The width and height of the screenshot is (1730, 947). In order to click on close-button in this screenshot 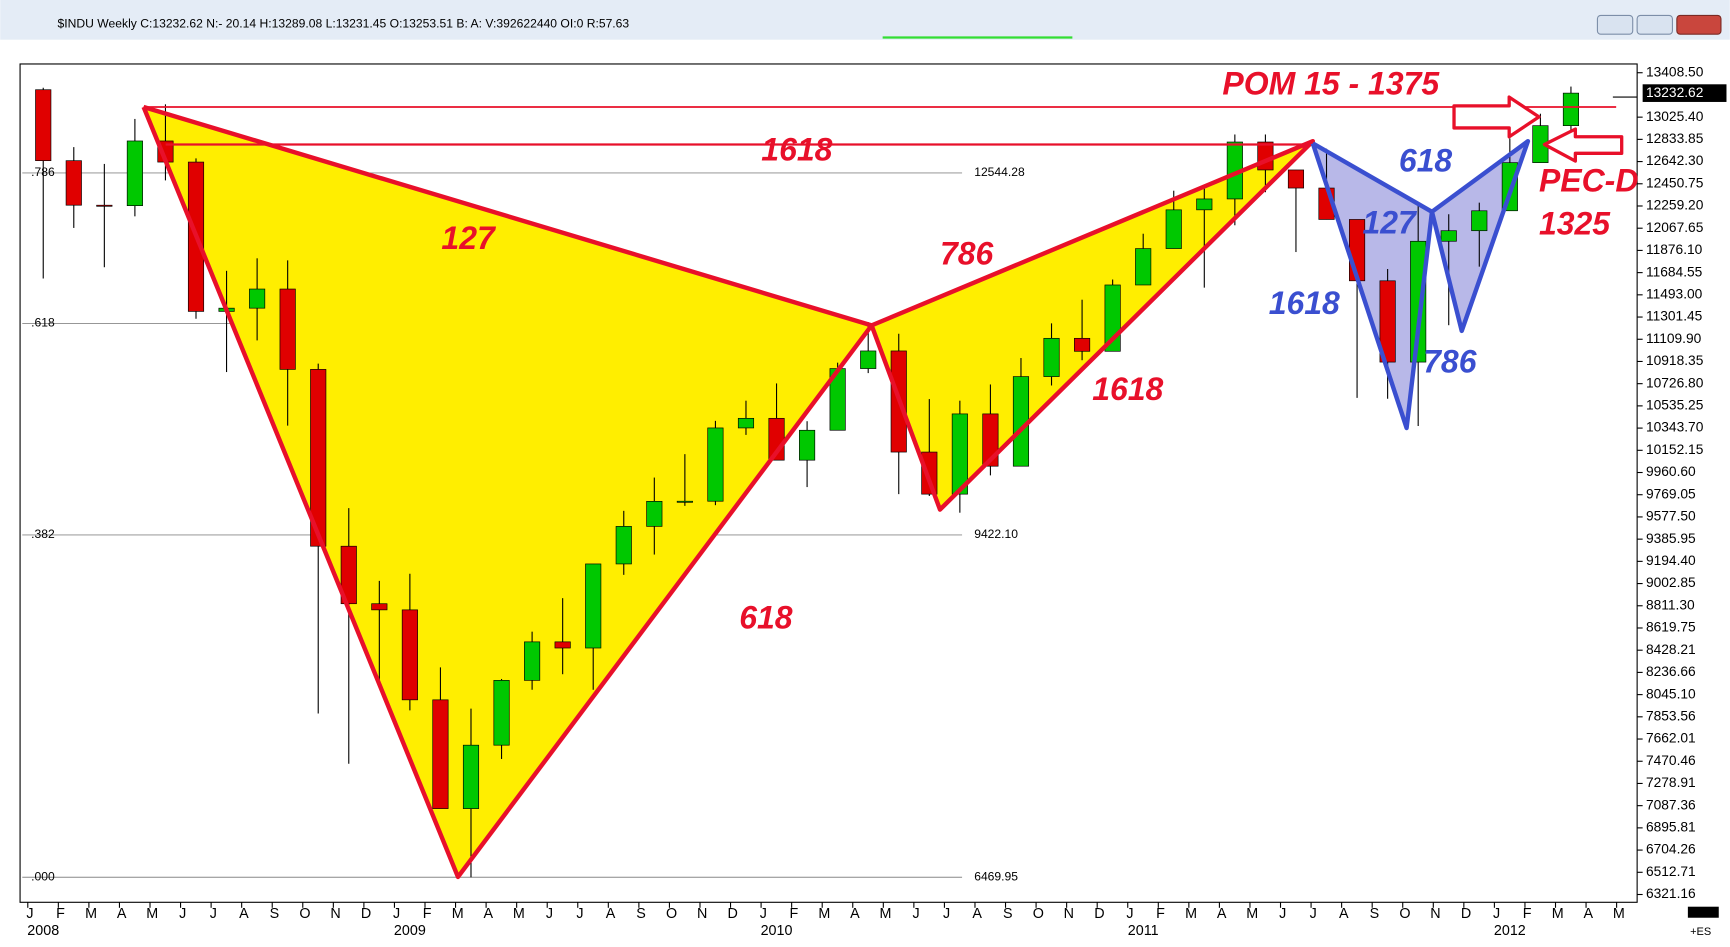, I will do `click(1699, 24)`.